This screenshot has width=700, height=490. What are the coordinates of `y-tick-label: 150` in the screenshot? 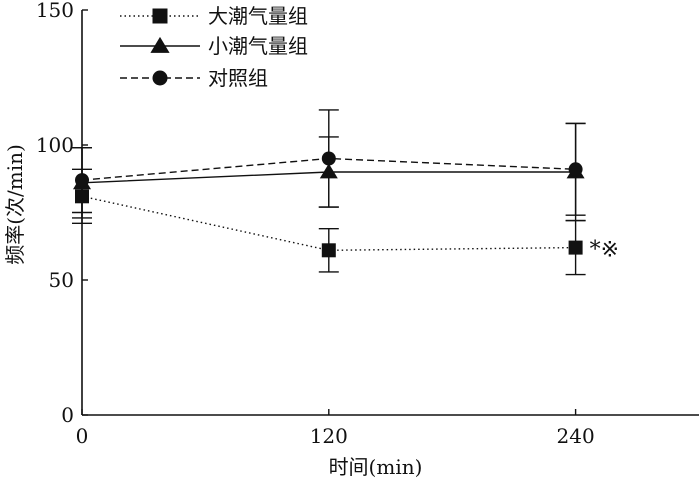 It's located at (55, 11).